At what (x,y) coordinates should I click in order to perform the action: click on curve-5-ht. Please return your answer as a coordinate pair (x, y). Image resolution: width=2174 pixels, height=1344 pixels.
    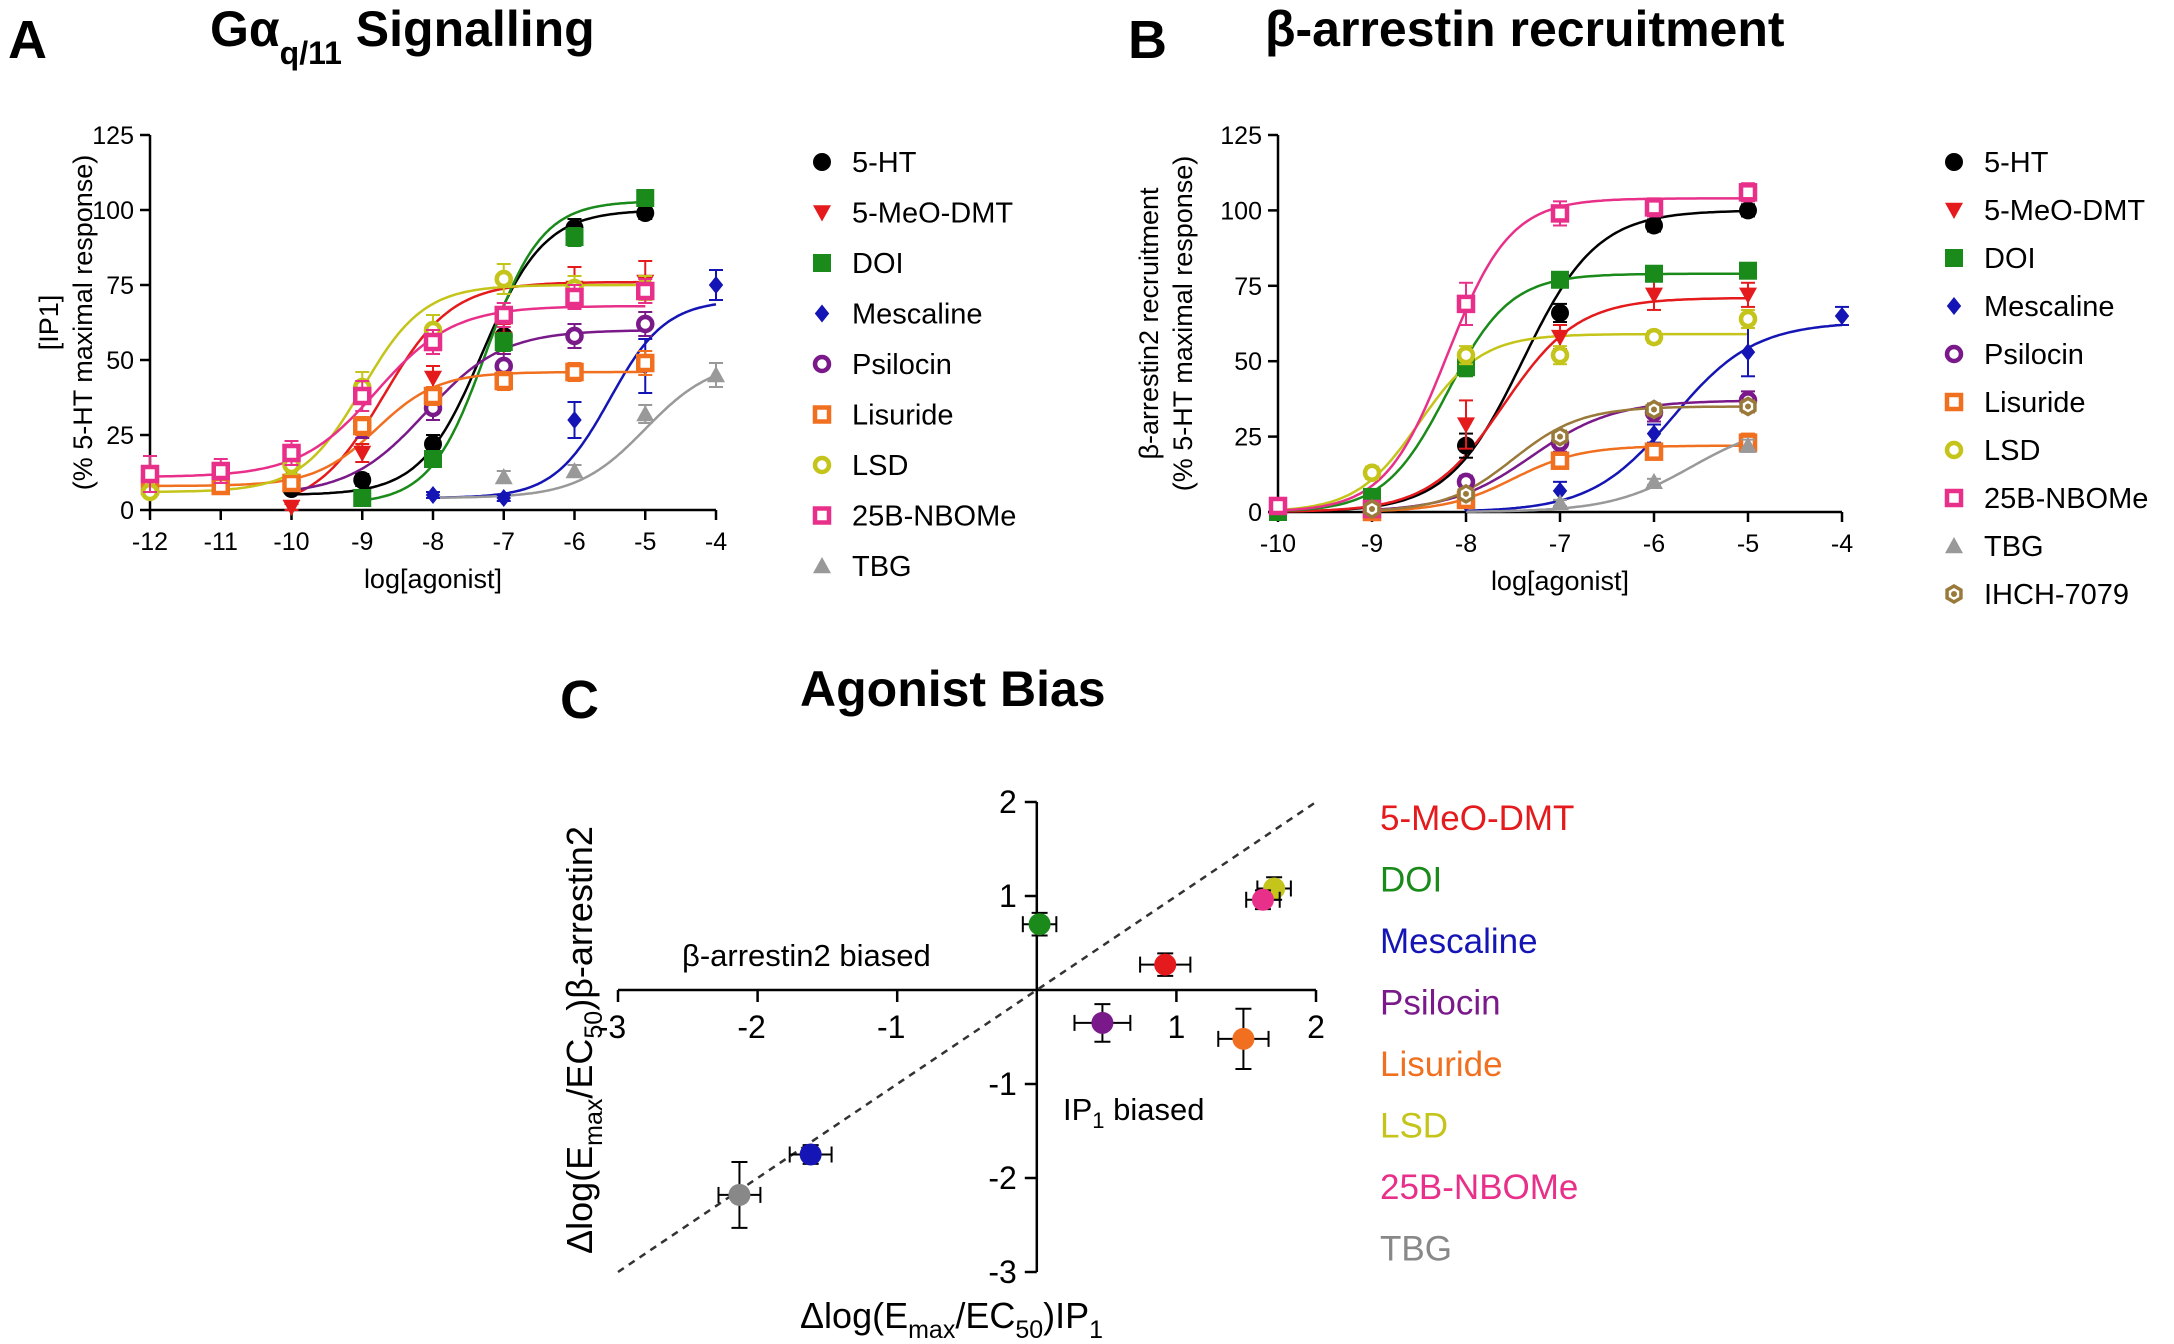
    Looking at the image, I should click on (1513, 361).